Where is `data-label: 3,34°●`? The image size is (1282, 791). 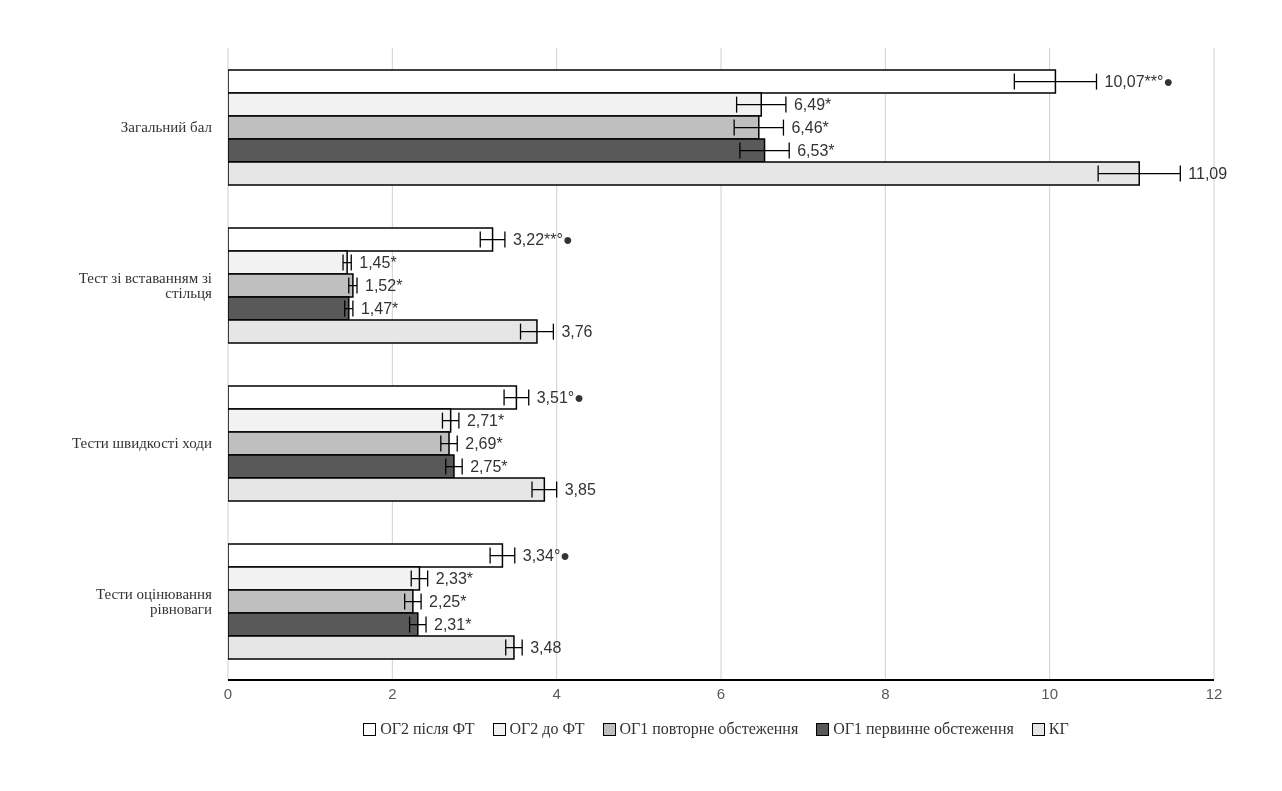
data-label: 3,34°● is located at coordinates (546, 556).